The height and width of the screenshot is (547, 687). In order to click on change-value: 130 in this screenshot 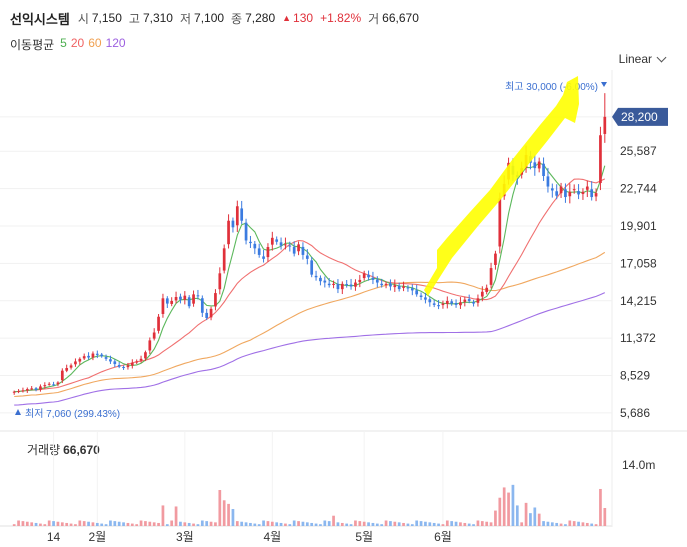, I will do `click(303, 18)`.